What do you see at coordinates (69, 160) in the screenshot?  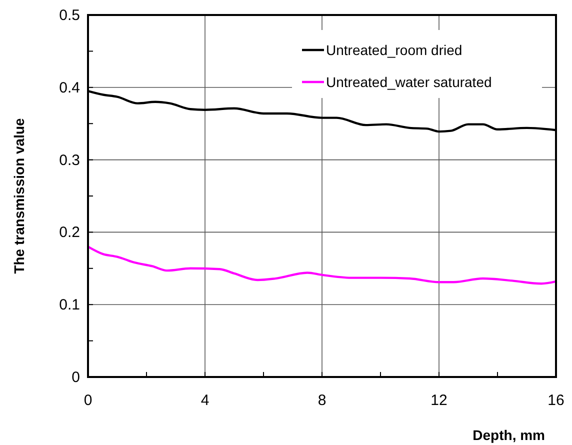 I see `y-tick-label: 0.3` at bounding box center [69, 160].